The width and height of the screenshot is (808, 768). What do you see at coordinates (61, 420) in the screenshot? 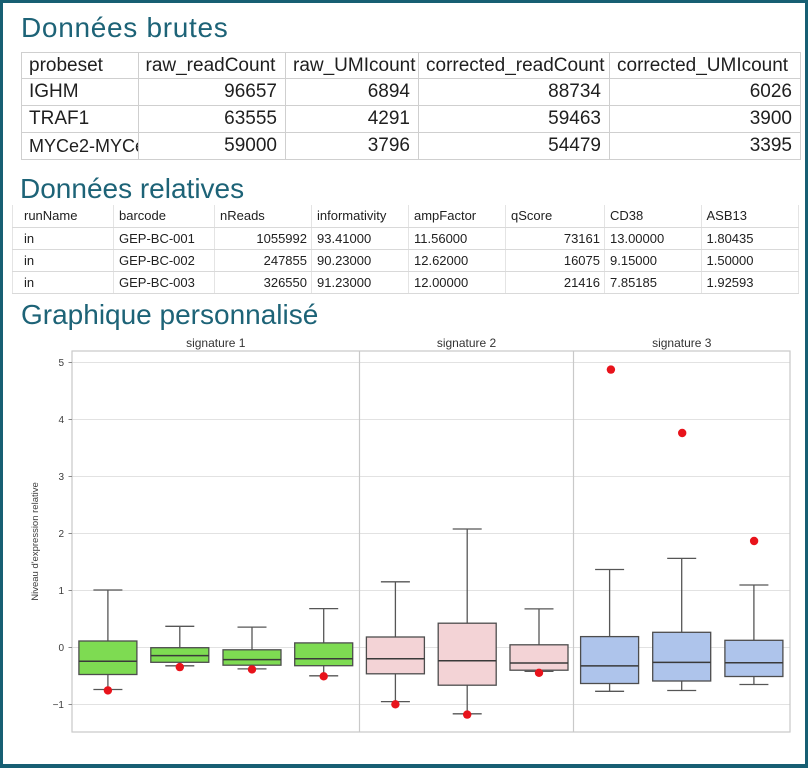
I see `svg-text: 4` at bounding box center [61, 420].